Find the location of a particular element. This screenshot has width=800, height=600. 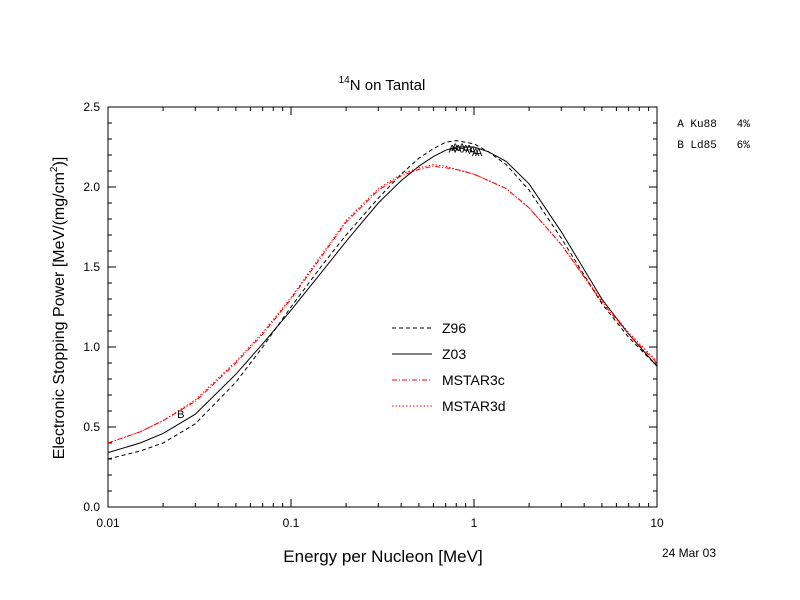

legend-label-mstar3d: MSTAR3d is located at coordinates (474, 406).